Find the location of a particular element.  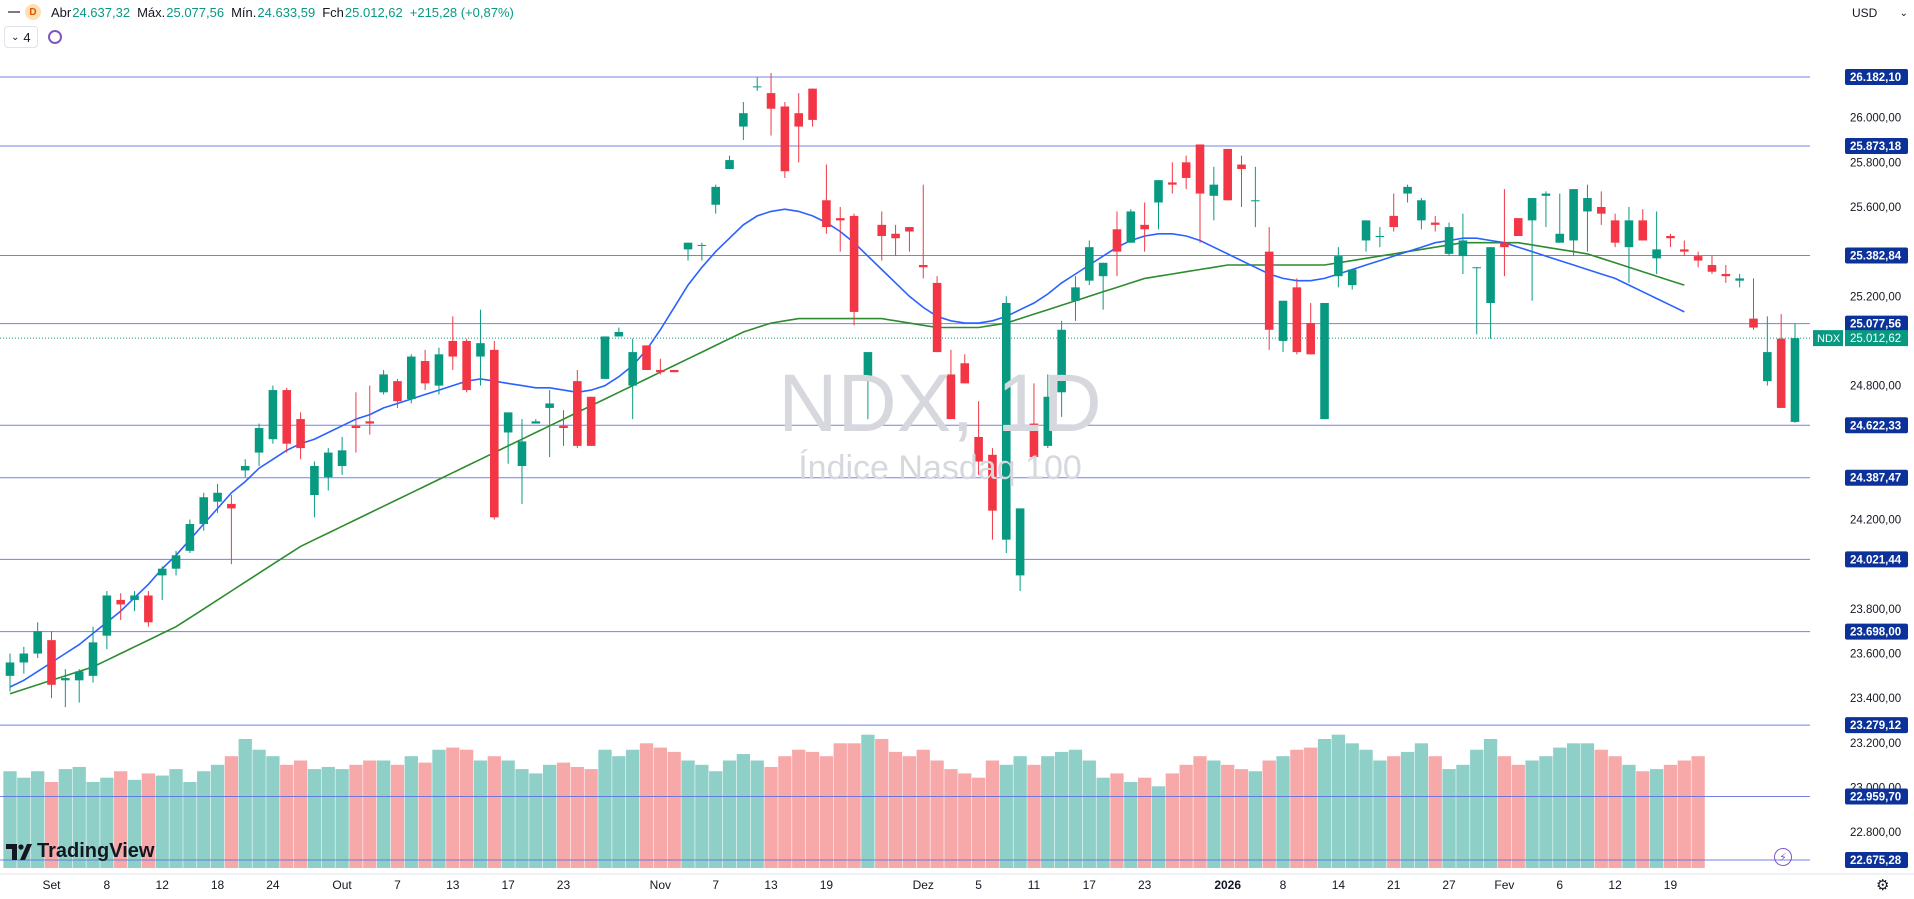

low-label: Mín. is located at coordinates (244, 12).